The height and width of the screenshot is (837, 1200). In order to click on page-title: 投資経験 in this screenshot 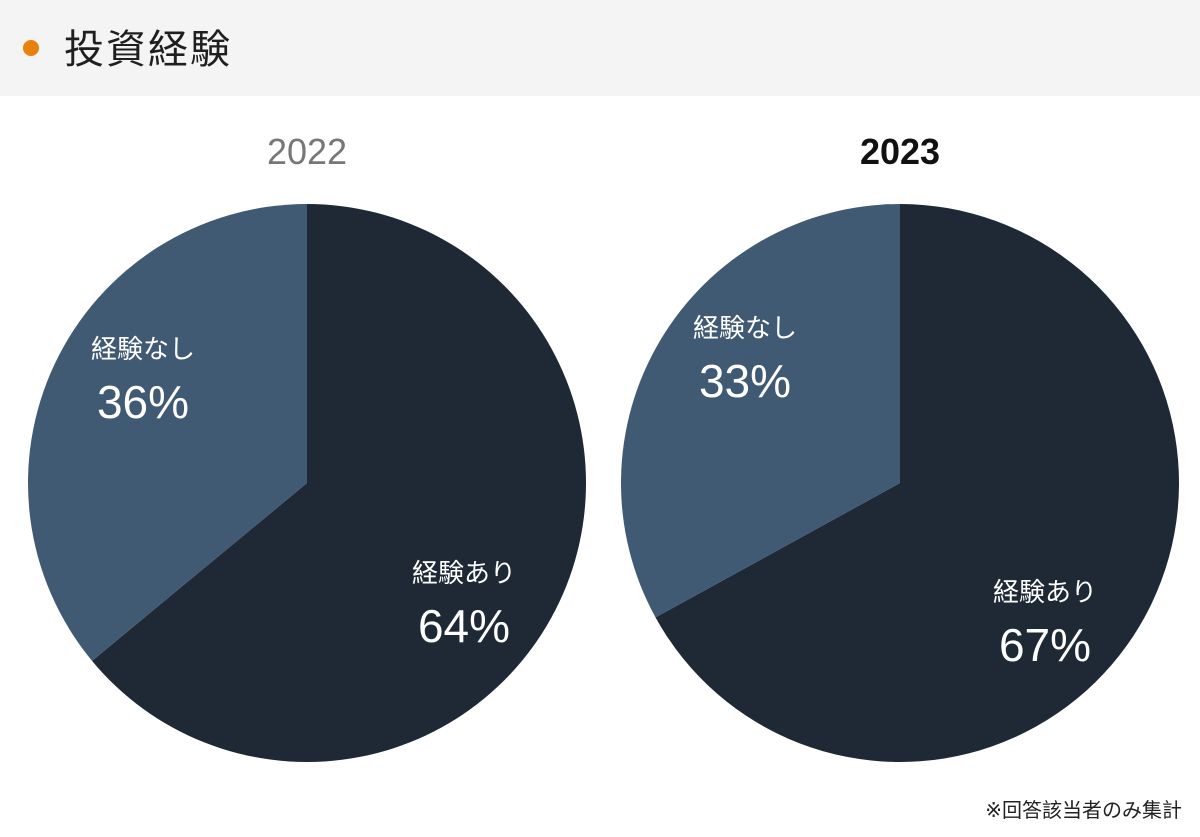, I will do `click(148, 50)`.